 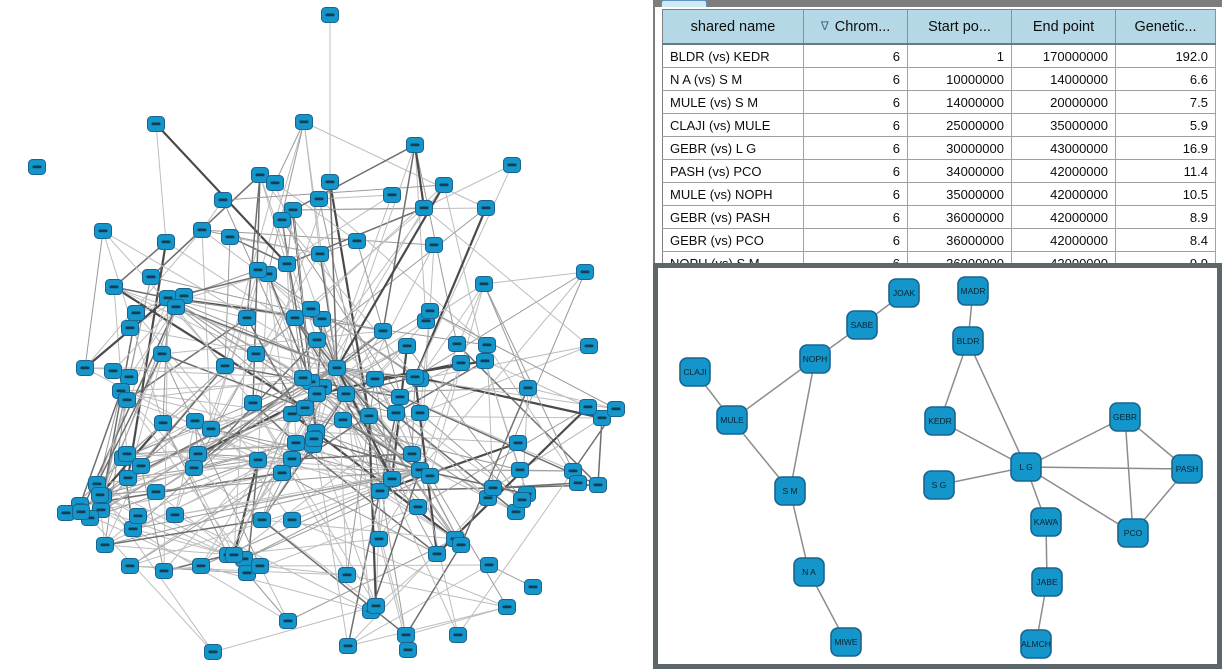 What do you see at coordinates (939, 56) in the screenshot?
I see `table-row: BLDR (vs) KEDR 6 1 170000000 192.0` at bounding box center [939, 56].